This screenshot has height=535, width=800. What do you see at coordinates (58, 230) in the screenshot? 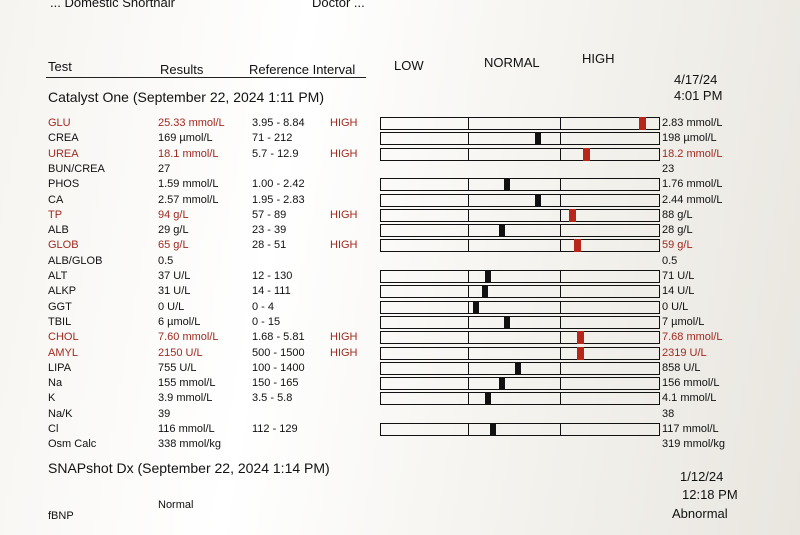
I see `test-name: ALB` at bounding box center [58, 230].